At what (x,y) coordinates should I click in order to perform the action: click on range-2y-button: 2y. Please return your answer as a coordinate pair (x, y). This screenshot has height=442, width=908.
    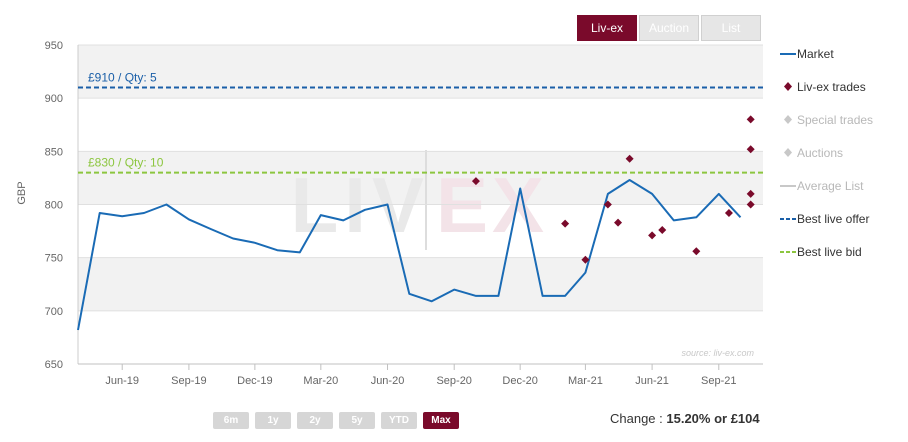
    Looking at the image, I should click on (315, 420).